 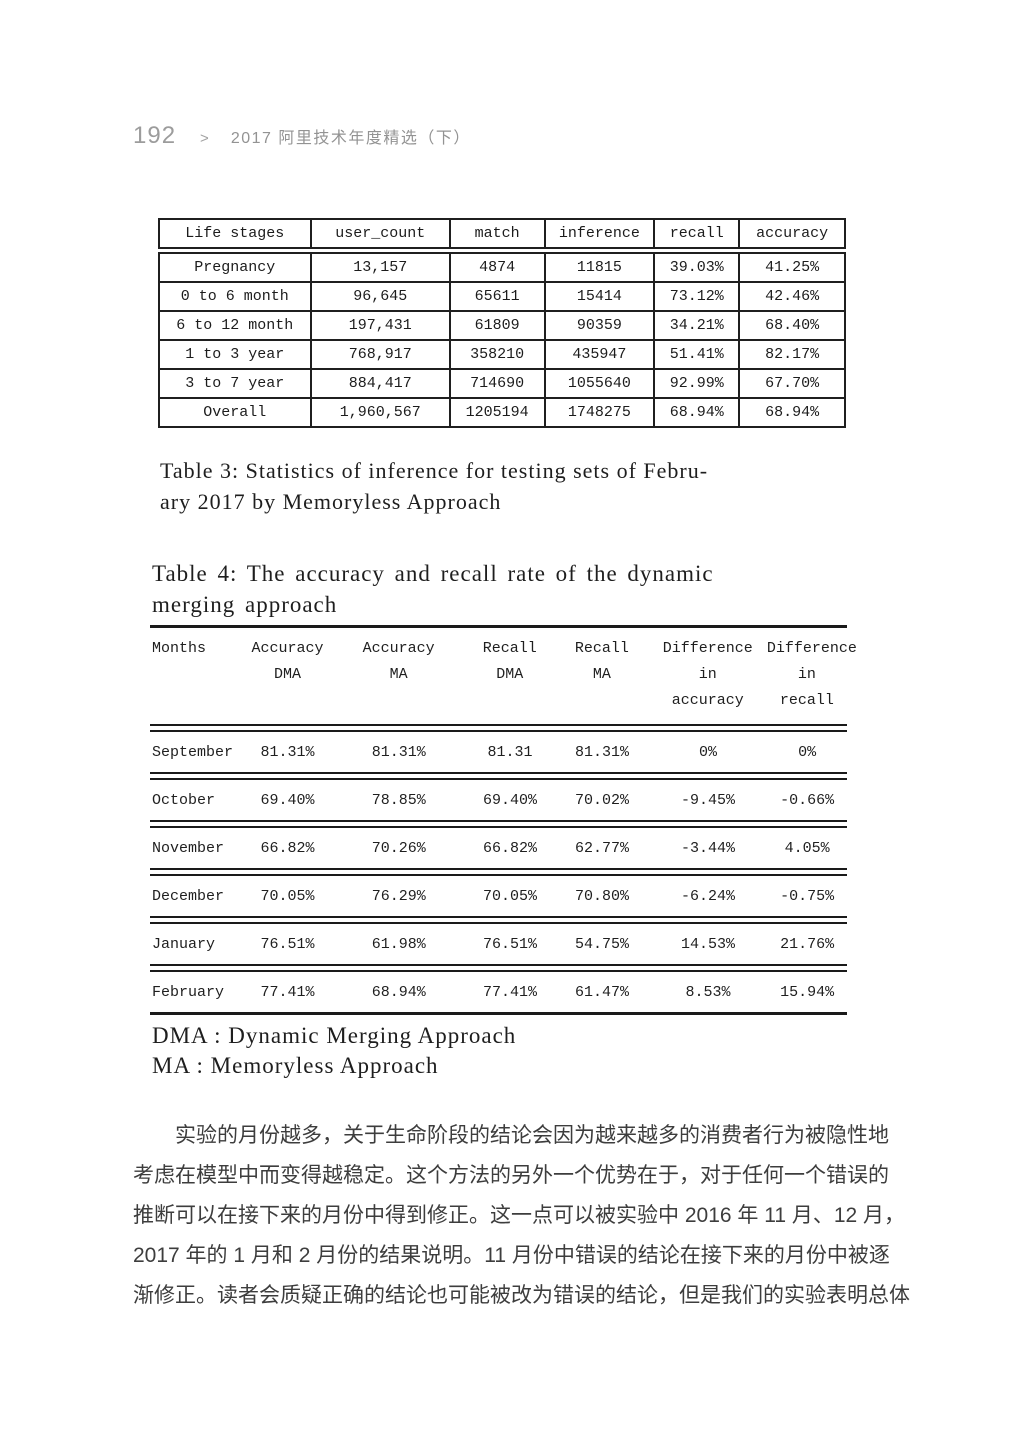 I want to click on table4-value-cell: 70.05%, so click(x=287, y=896).